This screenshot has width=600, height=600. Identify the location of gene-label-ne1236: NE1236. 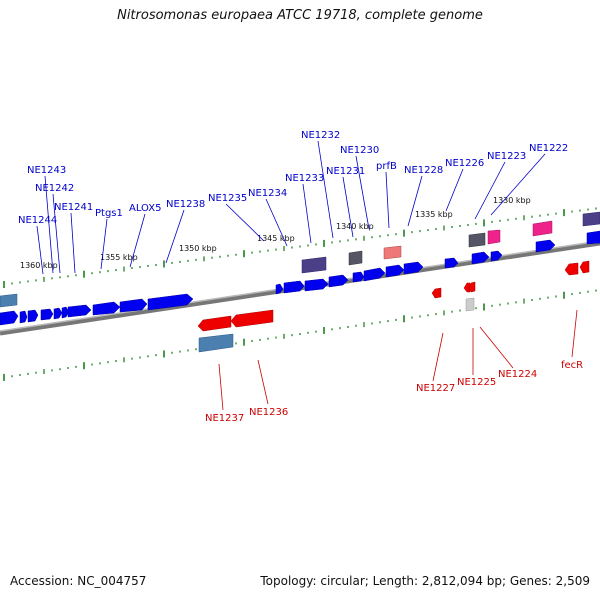
(268, 412).